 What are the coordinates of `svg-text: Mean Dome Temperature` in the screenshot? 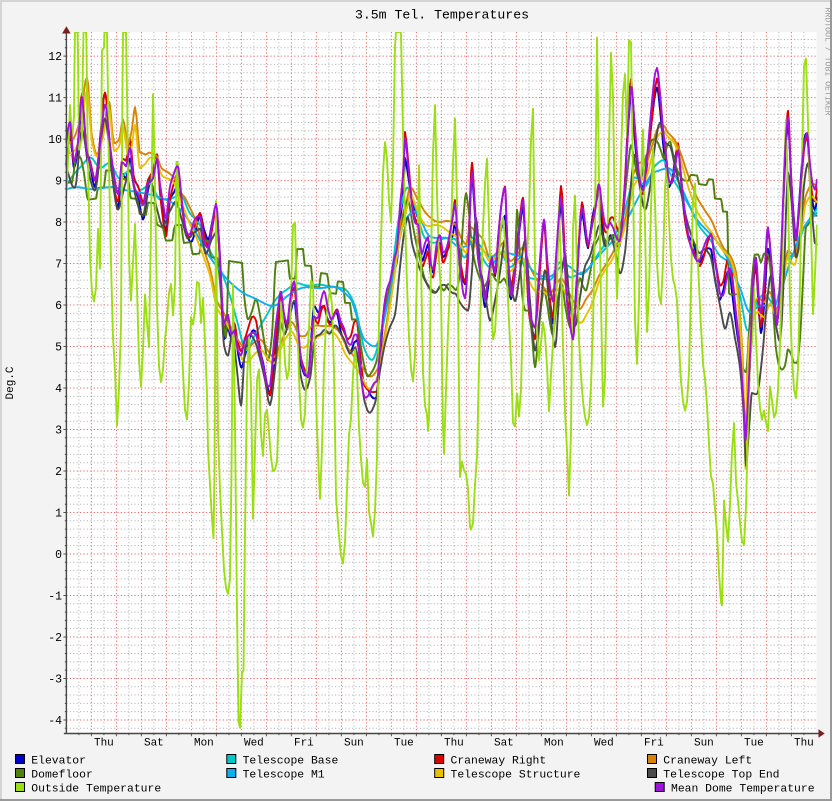 It's located at (743, 789).